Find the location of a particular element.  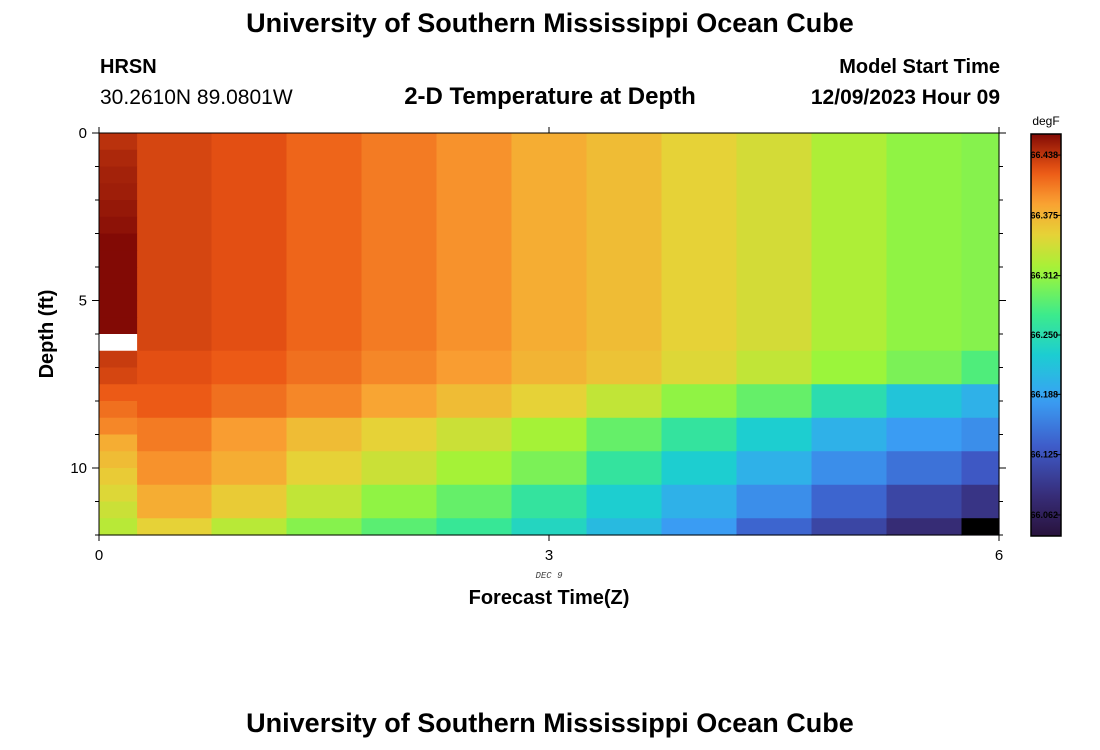

y-axis-tick-label: 0 is located at coordinates (83, 133).